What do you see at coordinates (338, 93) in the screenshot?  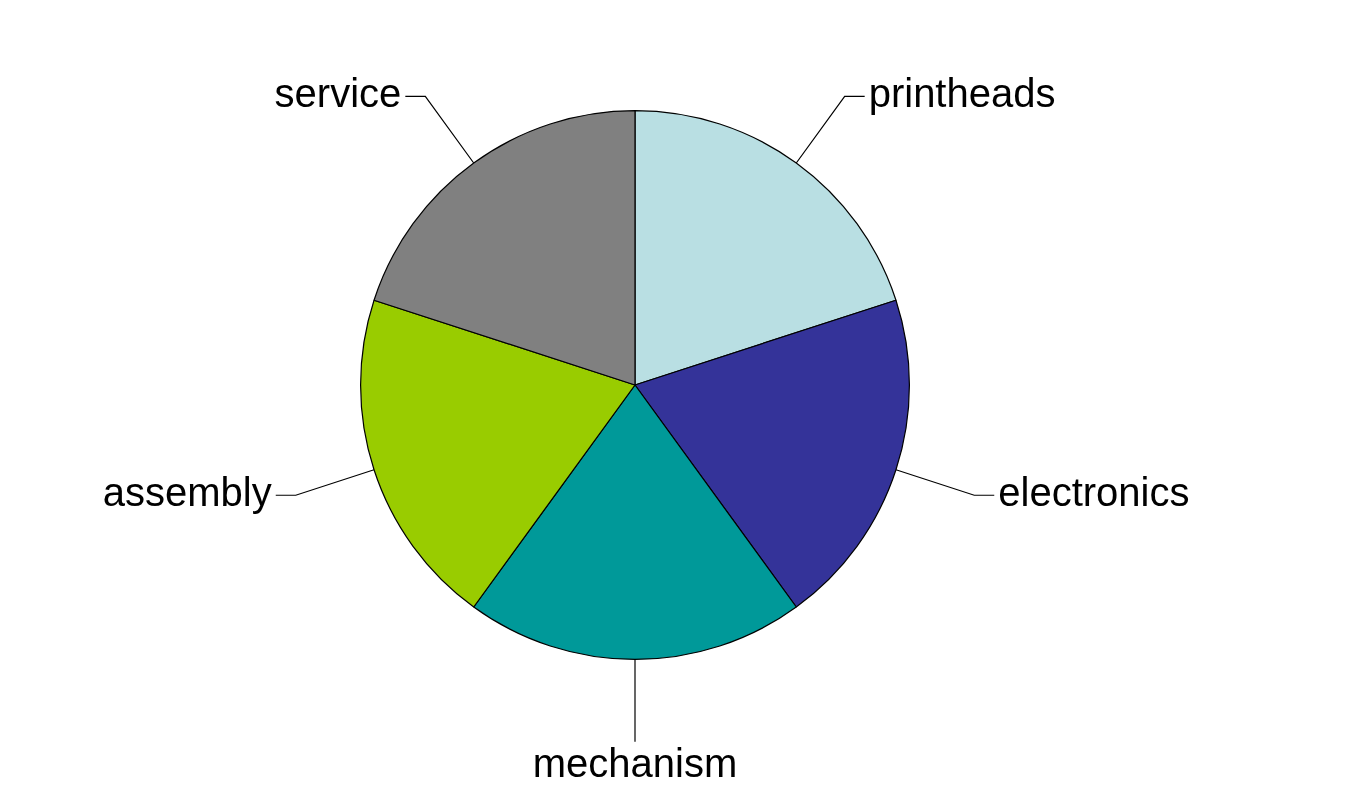 I see `slice-label: service` at bounding box center [338, 93].